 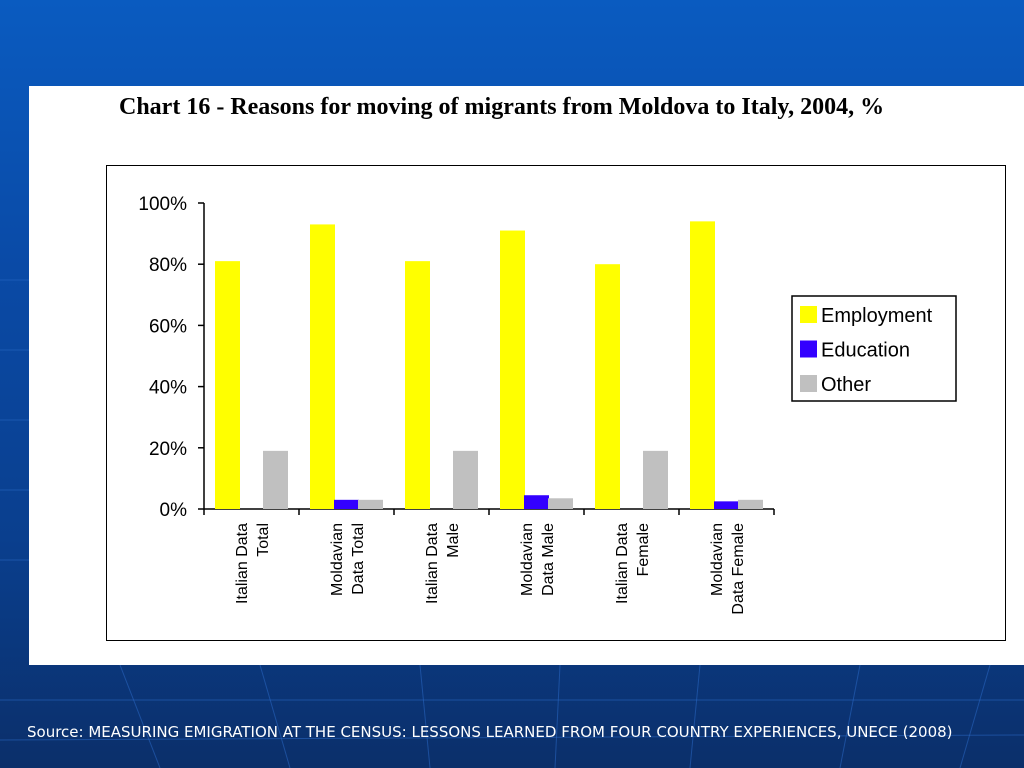 I want to click on y-tick-label: 40%, so click(x=168, y=388).